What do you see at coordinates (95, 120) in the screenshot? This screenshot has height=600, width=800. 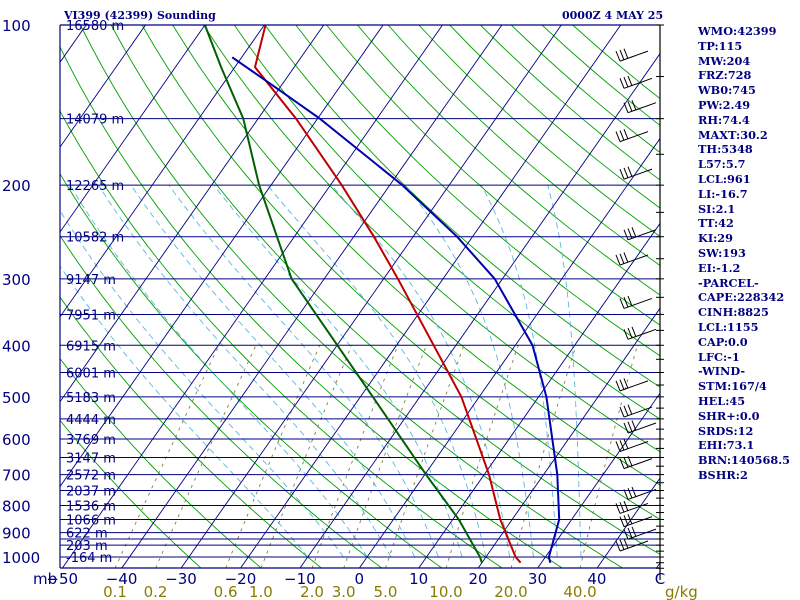 I see `height-label: 14079 m` at bounding box center [95, 120].